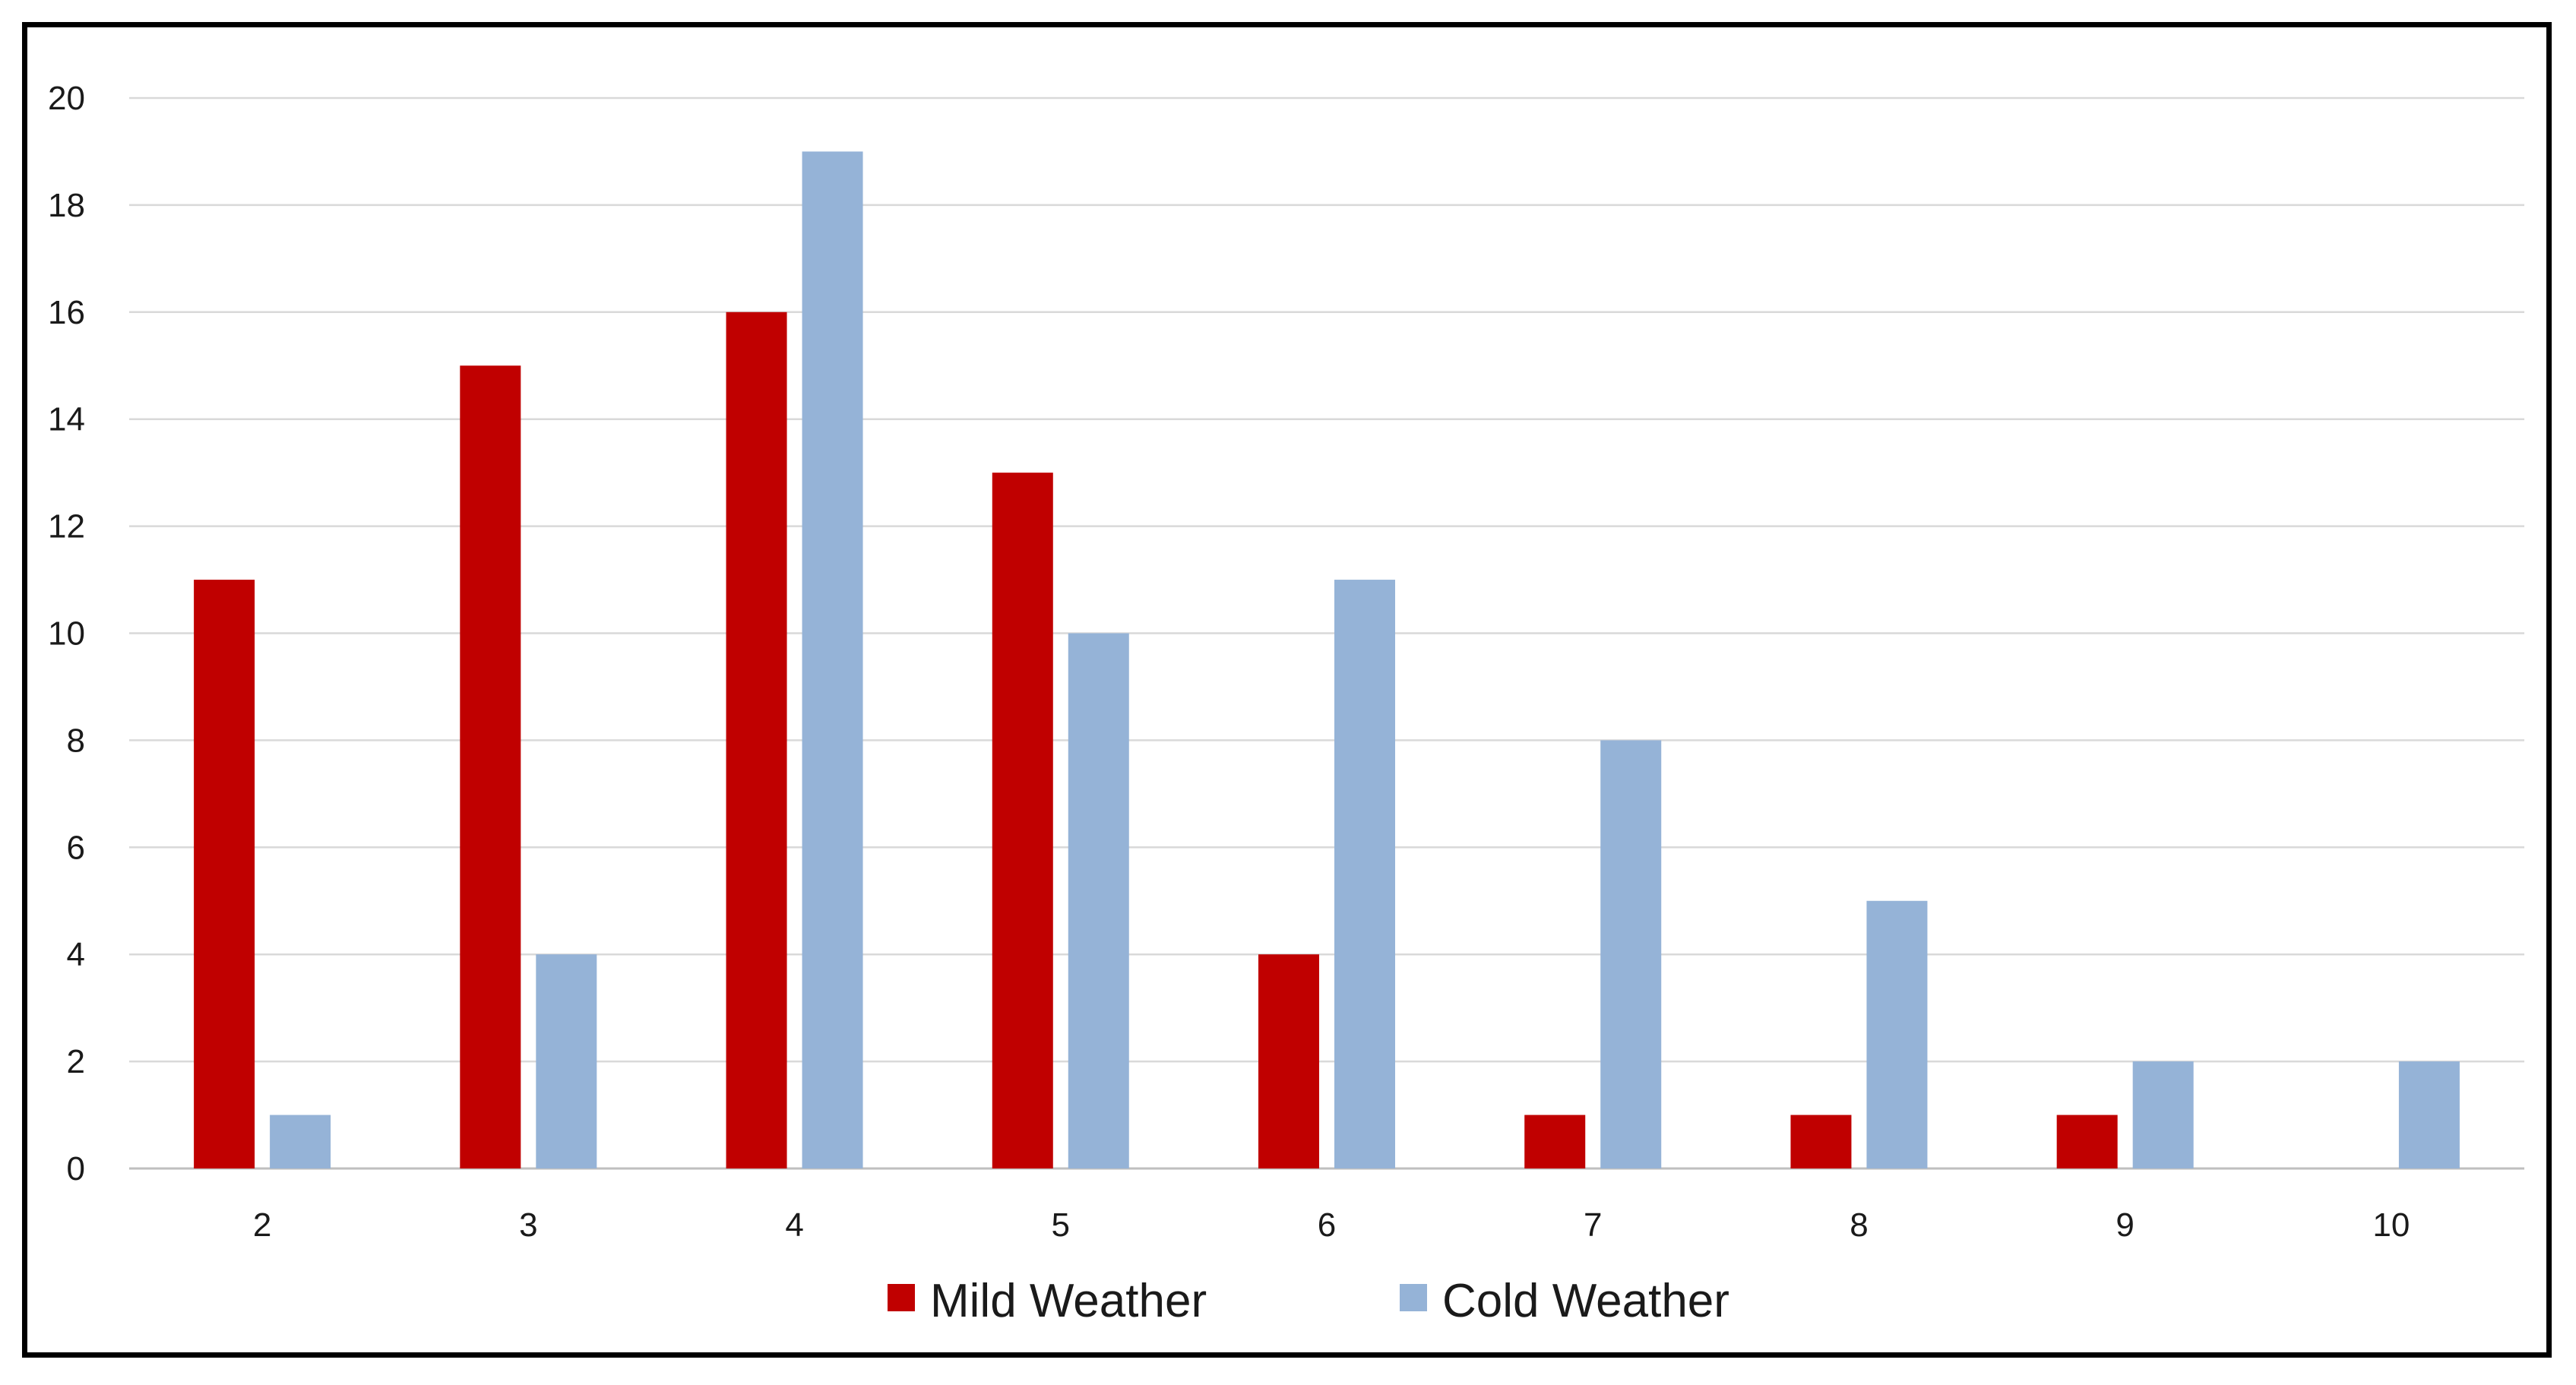 This screenshot has width=2576, height=1385. What do you see at coordinates (2125, 1225) in the screenshot?
I see `x-tick-label: 9` at bounding box center [2125, 1225].